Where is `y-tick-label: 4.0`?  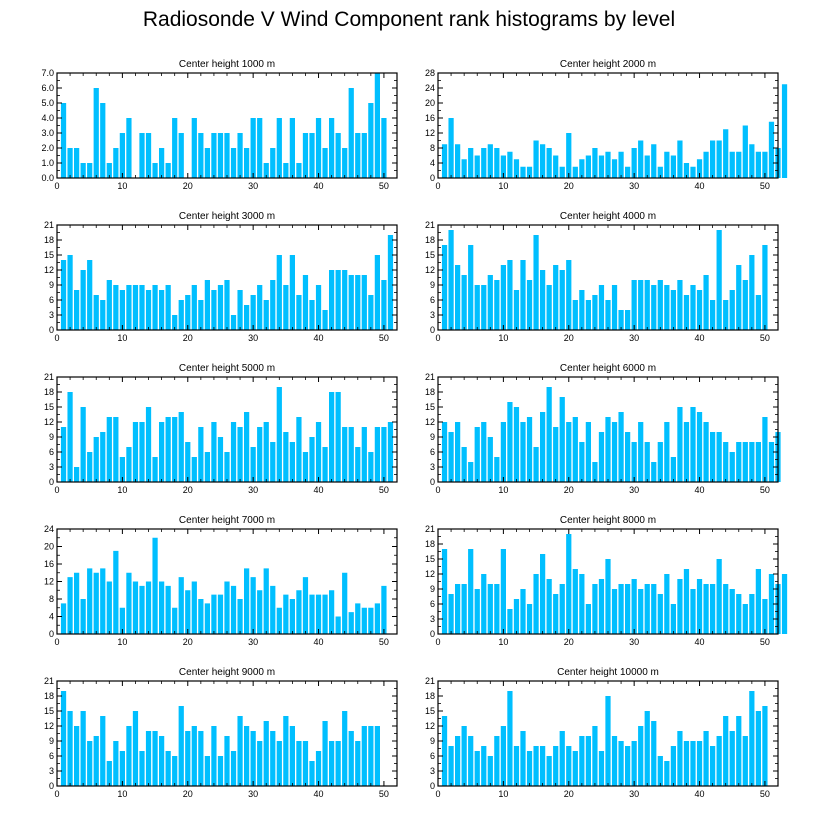
y-tick-label: 4.0 is located at coordinates (47, 118).